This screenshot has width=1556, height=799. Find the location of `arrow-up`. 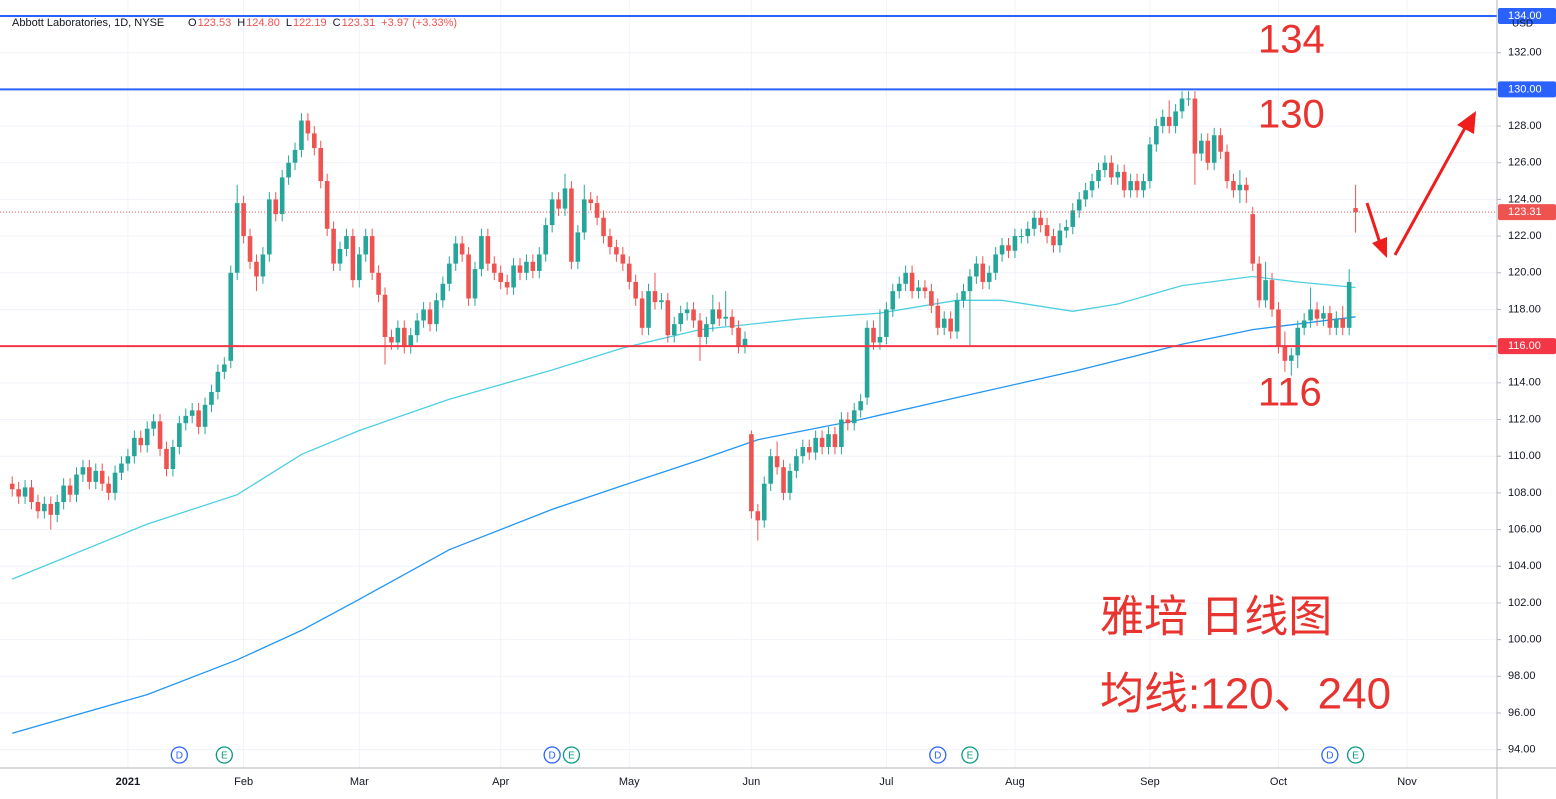

arrow-up is located at coordinates (1434, 183).